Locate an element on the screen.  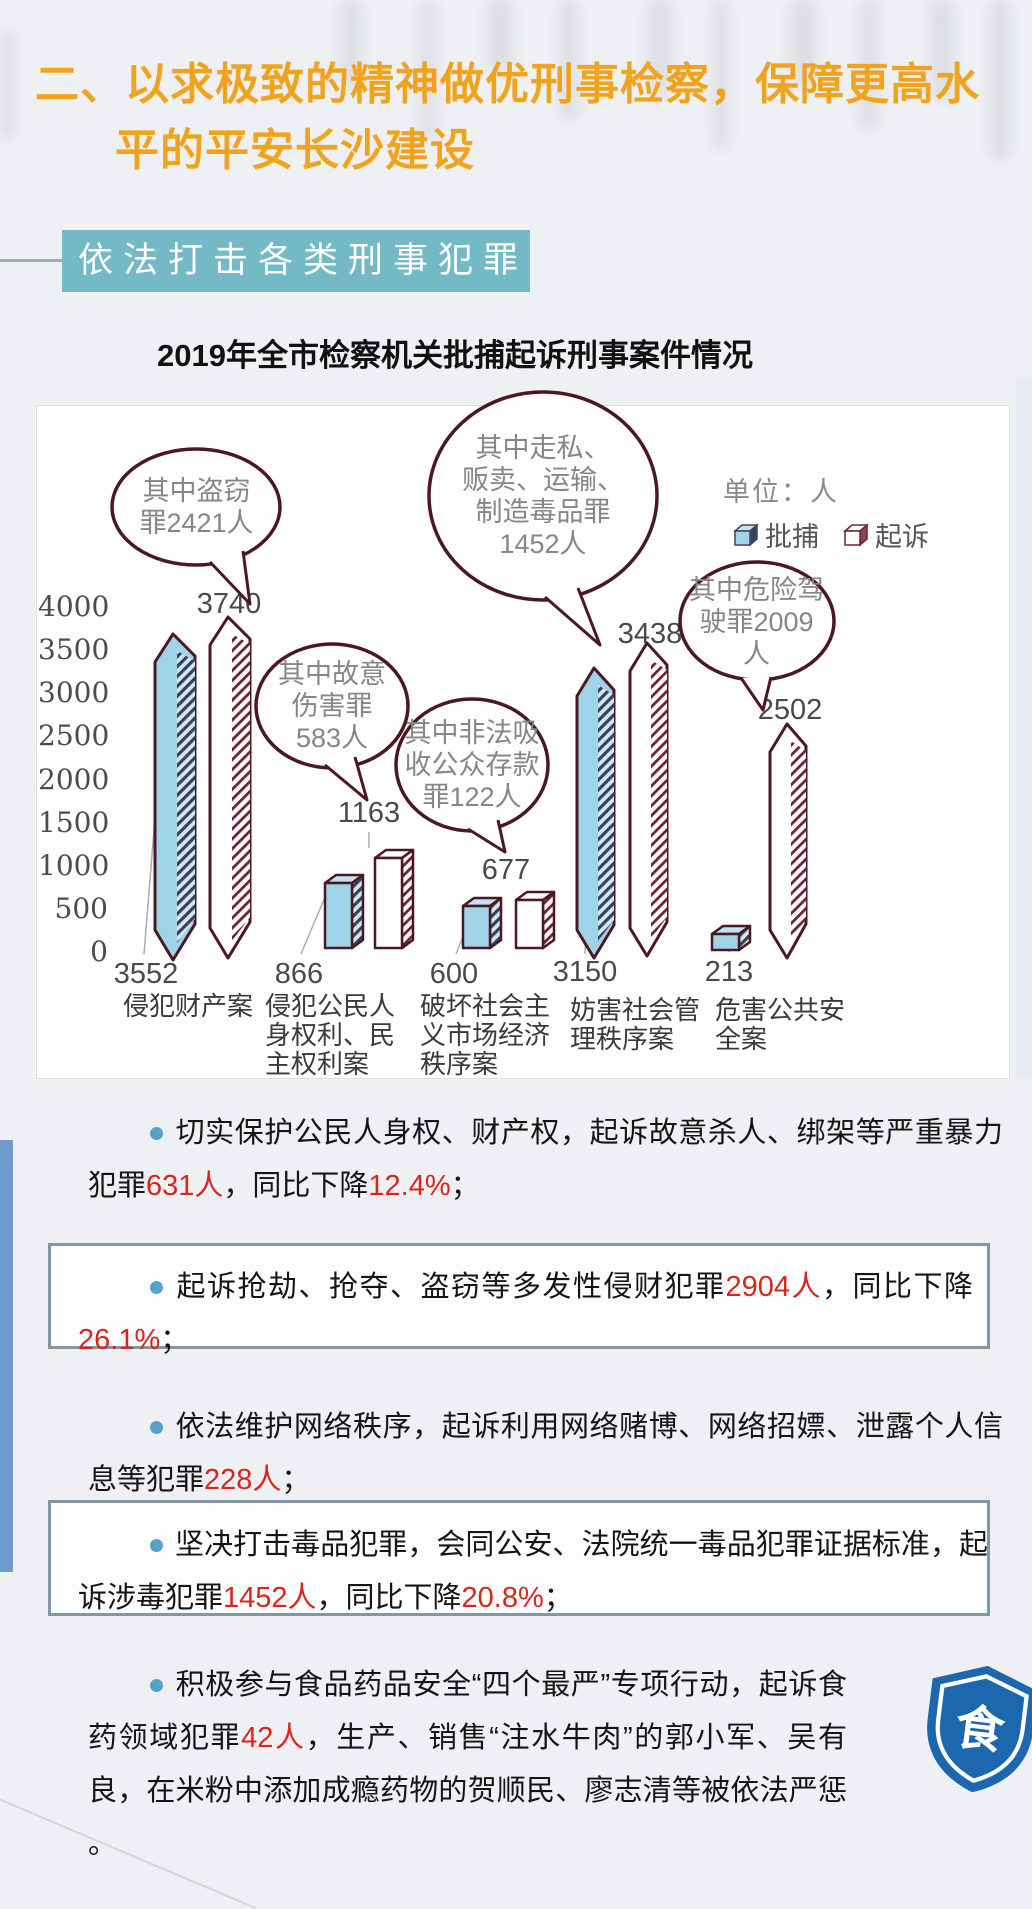
stat-box-drugs is located at coordinates (519, 1558).